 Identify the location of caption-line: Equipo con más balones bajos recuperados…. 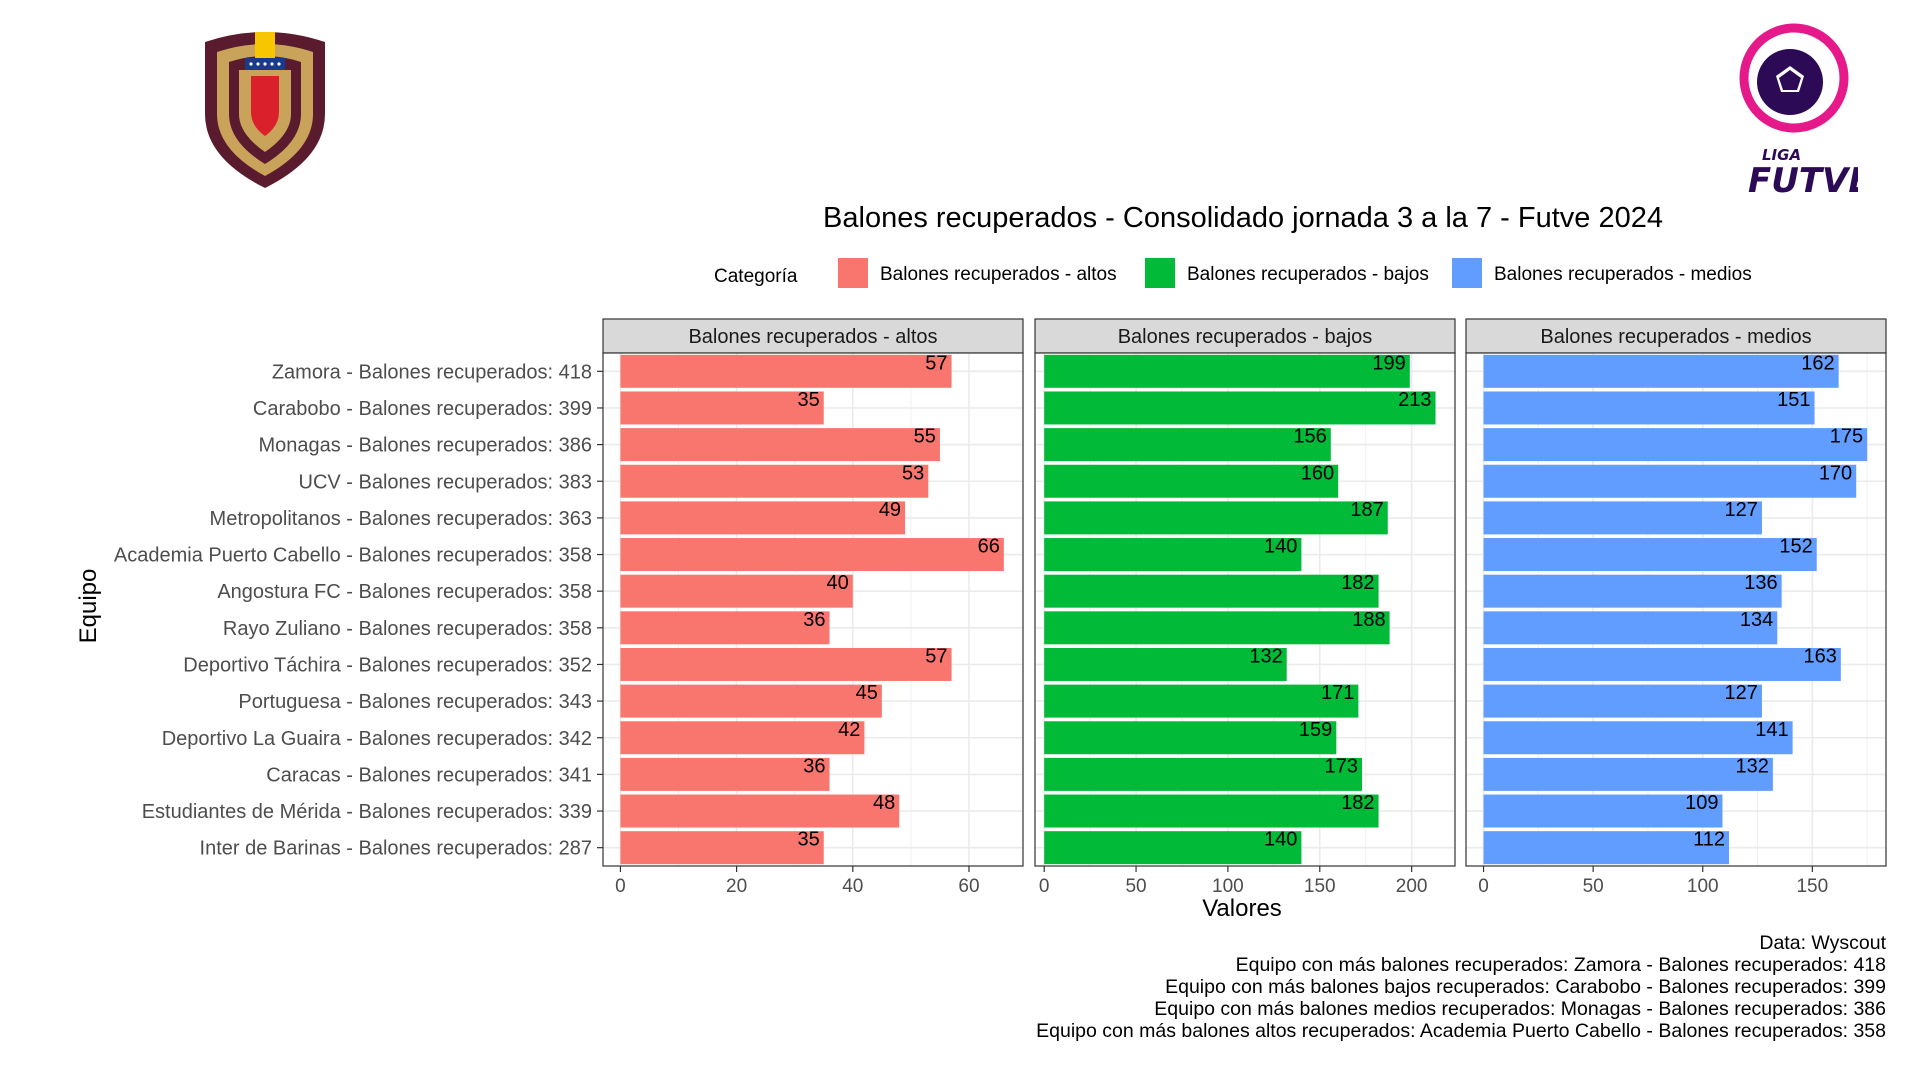
(1525, 987).